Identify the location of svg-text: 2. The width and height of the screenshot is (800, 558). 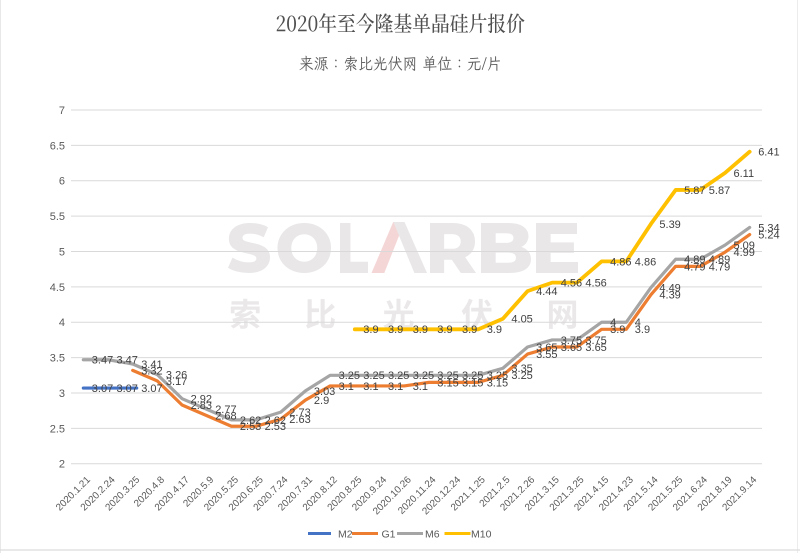
(62, 465).